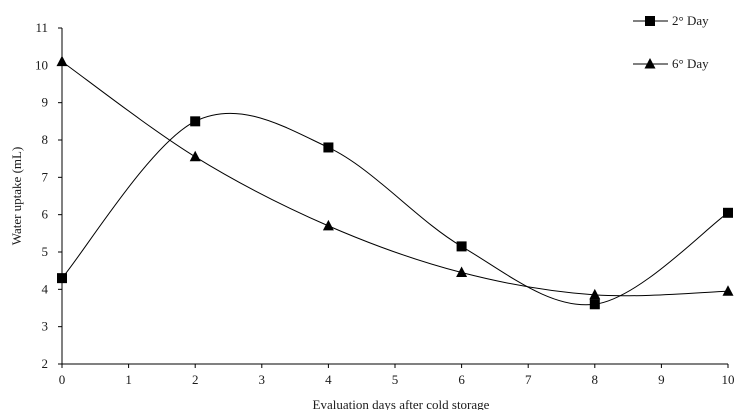  I want to click on legend: 2° Day 6° Day, so click(671, 42).